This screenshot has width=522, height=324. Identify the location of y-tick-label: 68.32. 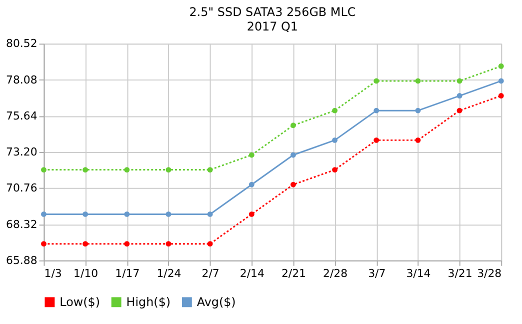
(22, 224).